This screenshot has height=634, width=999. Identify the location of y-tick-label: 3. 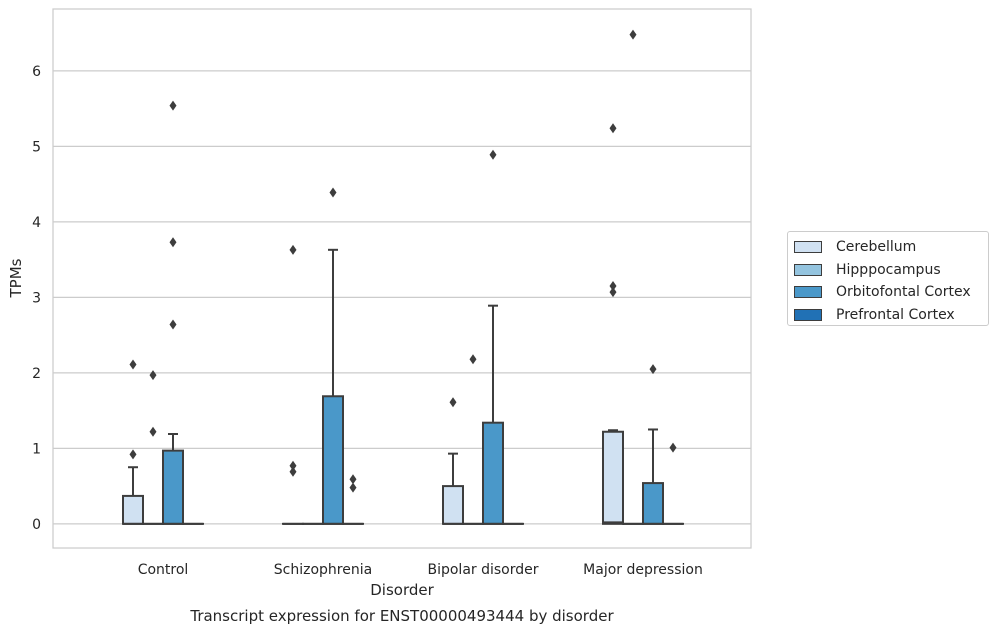
(36, 298).